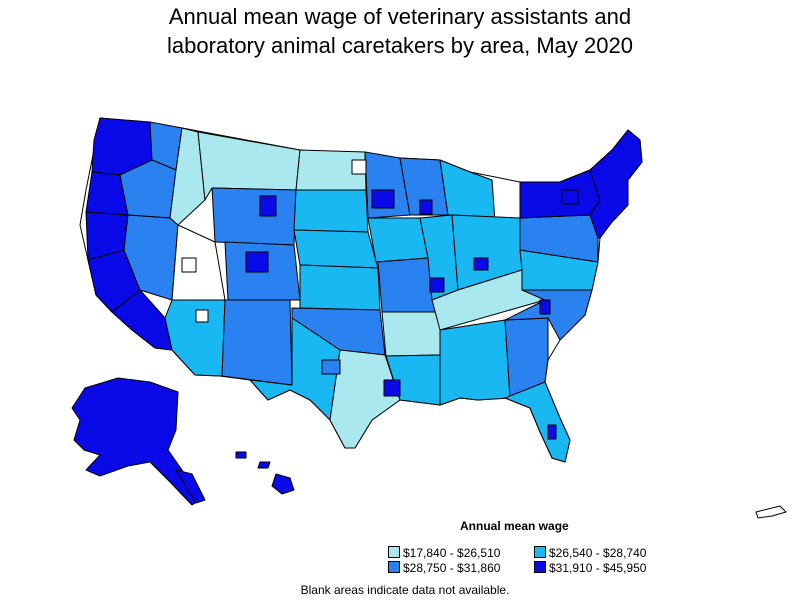 This screenshot has height=600, width=800. What do you see at coordinates (405, 590) in the screenshot?
I see `footnote: Blank areas indicate data not available.` at bounding box center [405, 590].